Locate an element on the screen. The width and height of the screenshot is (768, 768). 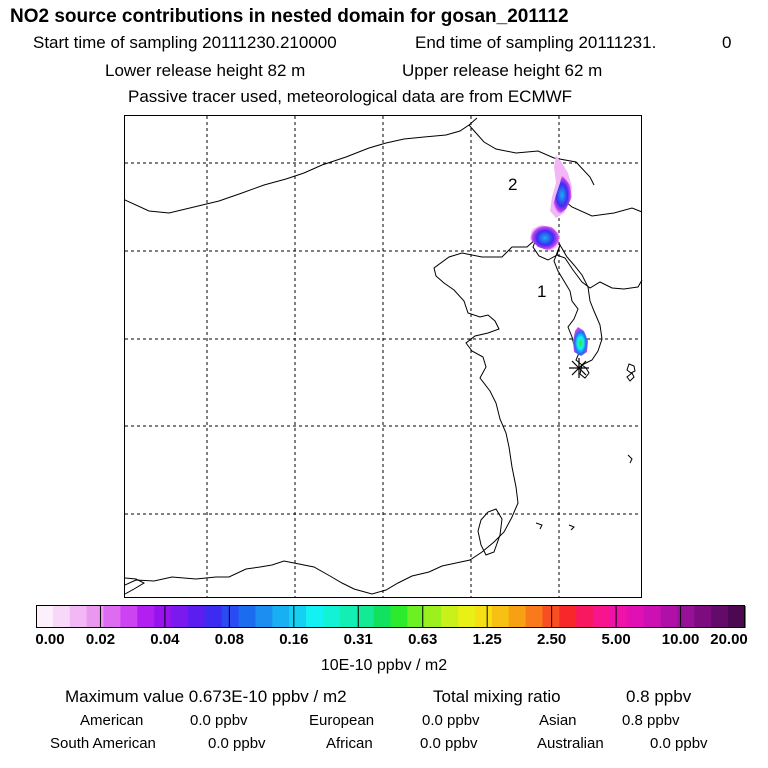
colorbar-frame is located at coordinates (390, 616).